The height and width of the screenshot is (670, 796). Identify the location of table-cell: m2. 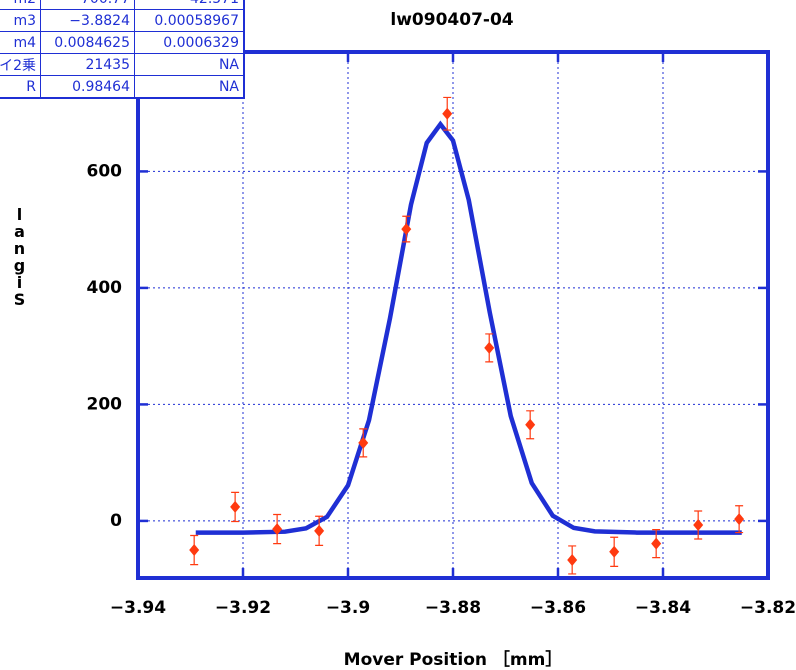
(20, 5).